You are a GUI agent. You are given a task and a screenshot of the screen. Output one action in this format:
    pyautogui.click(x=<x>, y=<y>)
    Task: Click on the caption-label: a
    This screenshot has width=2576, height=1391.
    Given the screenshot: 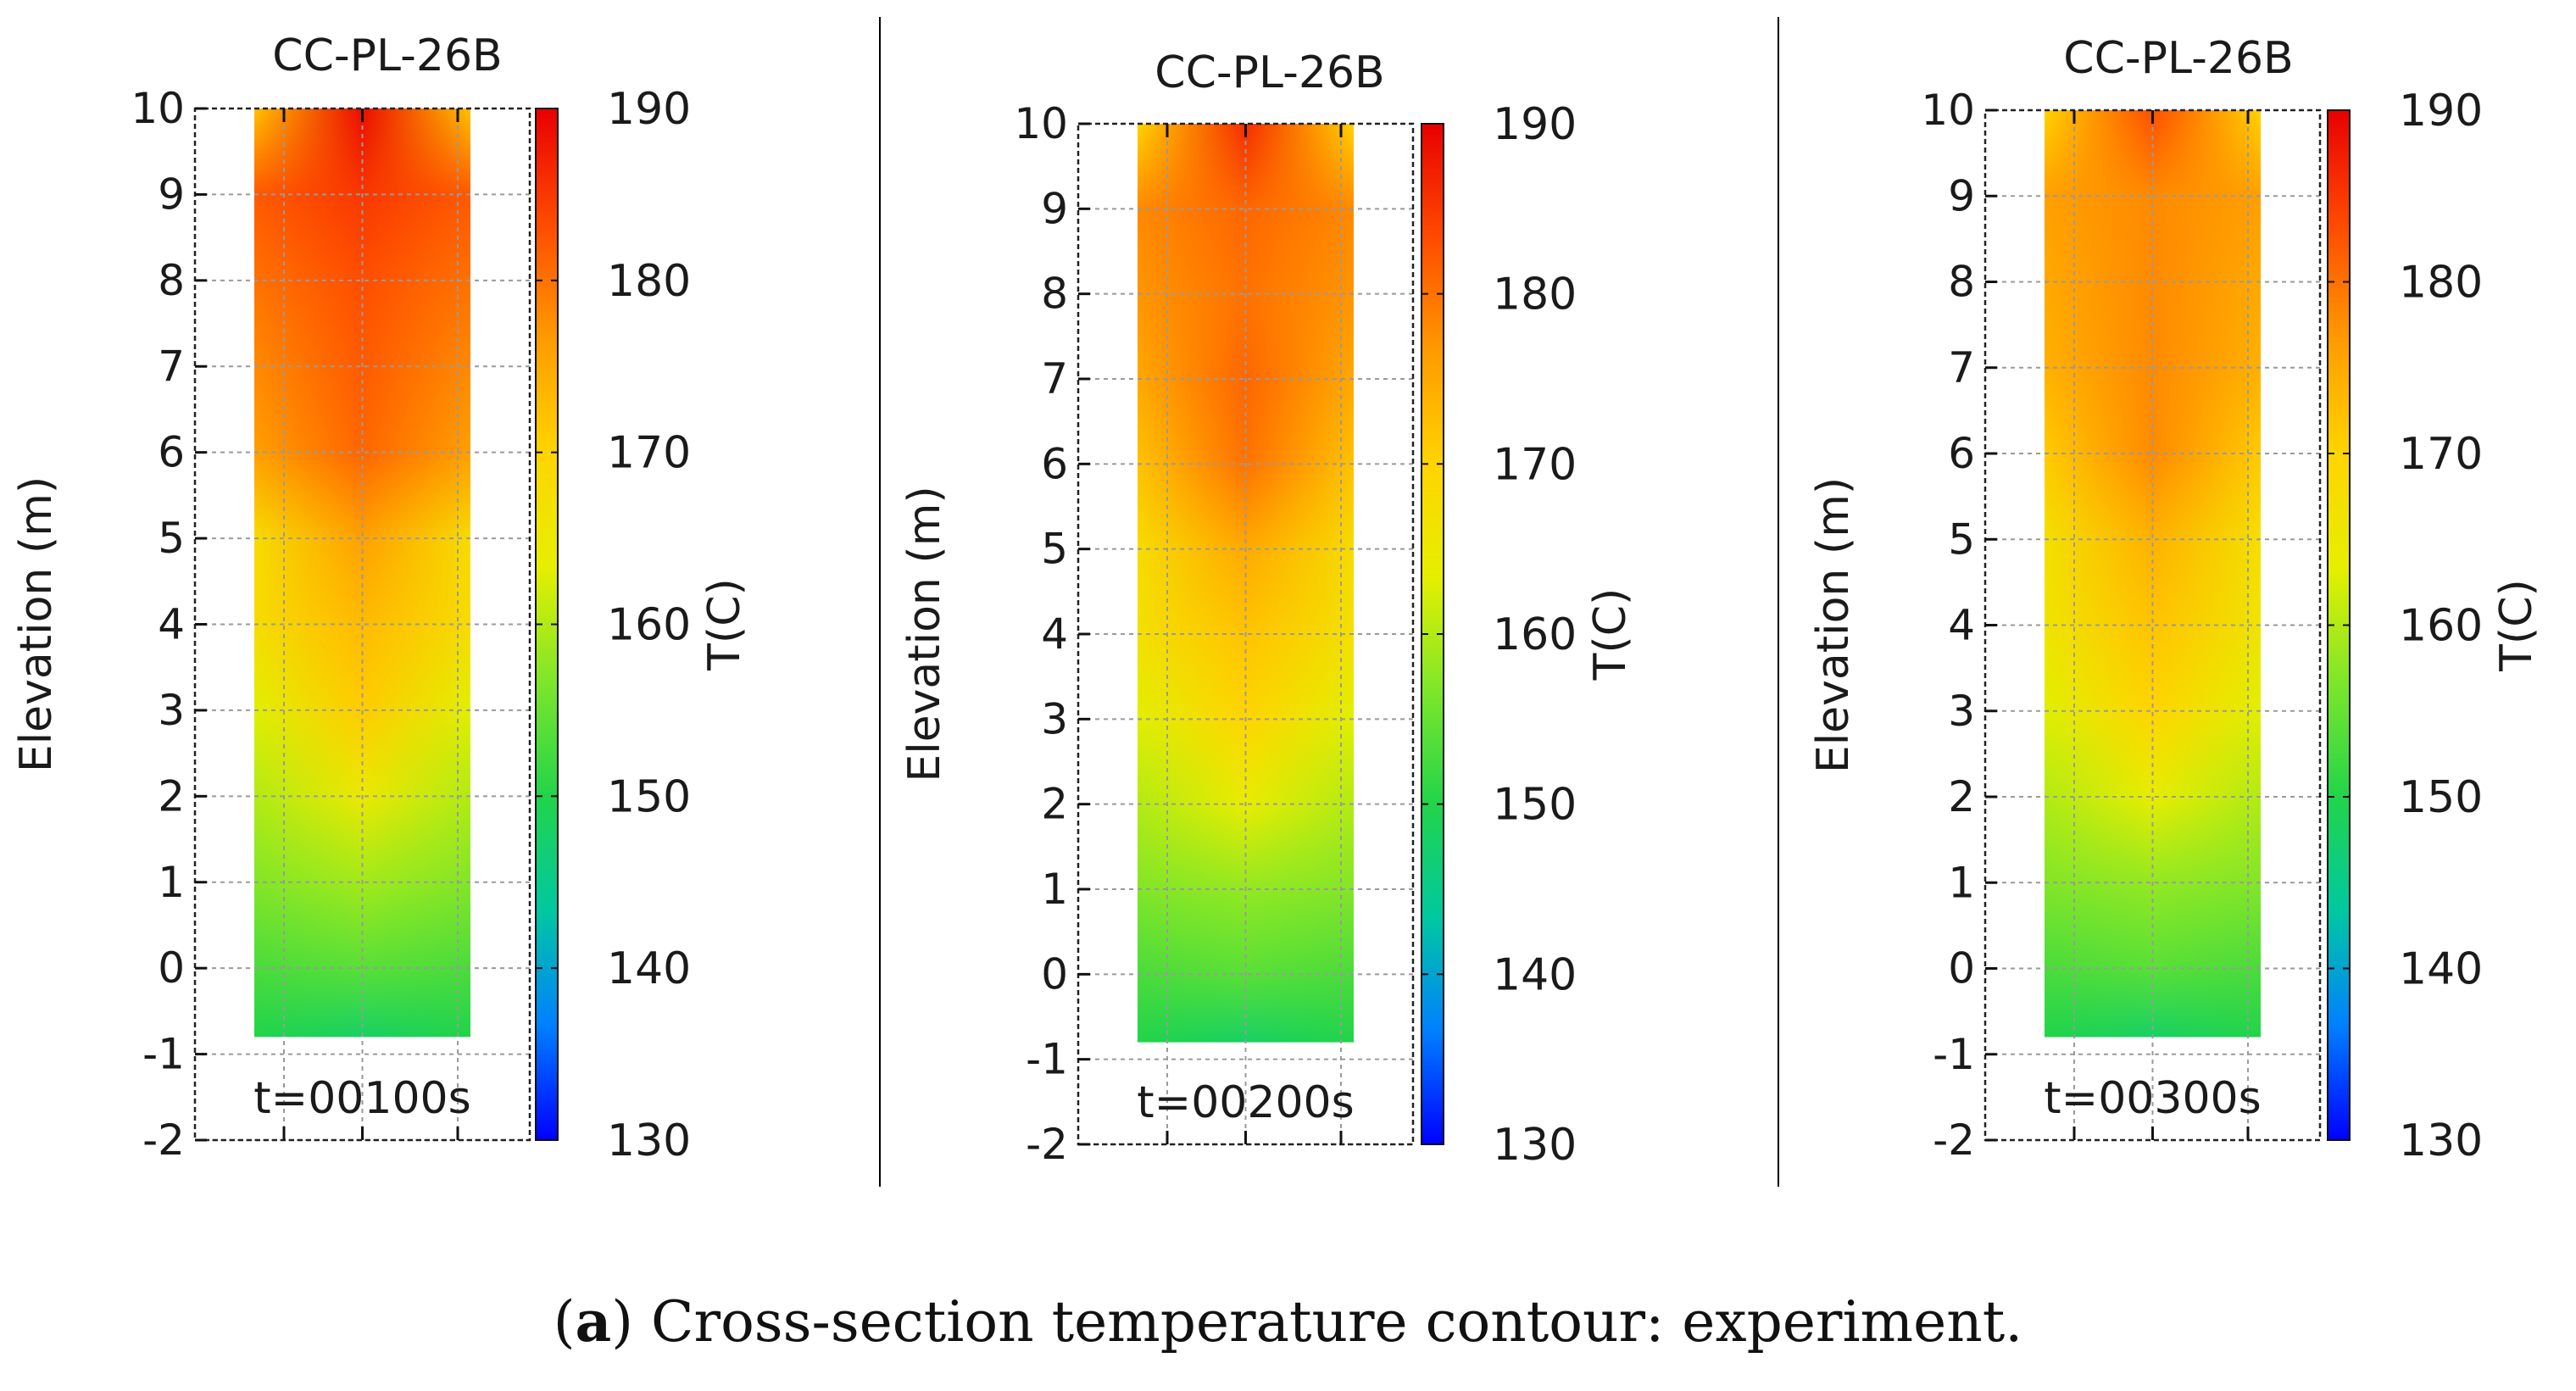 What is the action you would take?
    pyautogui.click(x=593, y=1322)
    